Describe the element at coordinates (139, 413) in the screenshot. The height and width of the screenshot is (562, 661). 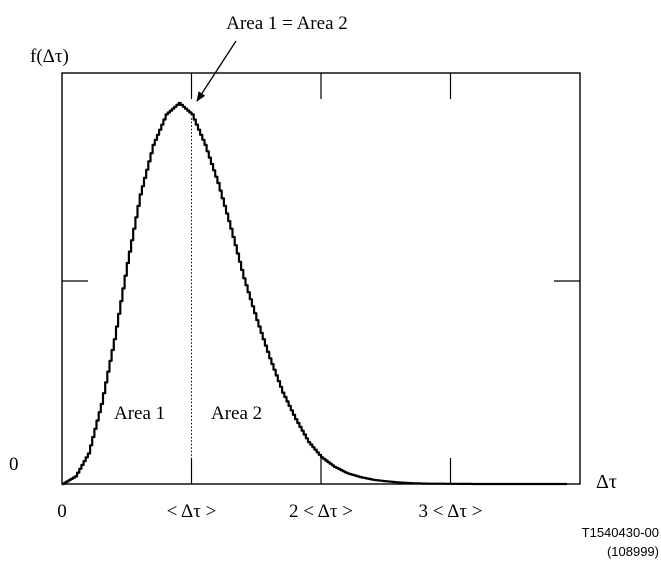
I see `region-label-area-1: Area 1` at that location.